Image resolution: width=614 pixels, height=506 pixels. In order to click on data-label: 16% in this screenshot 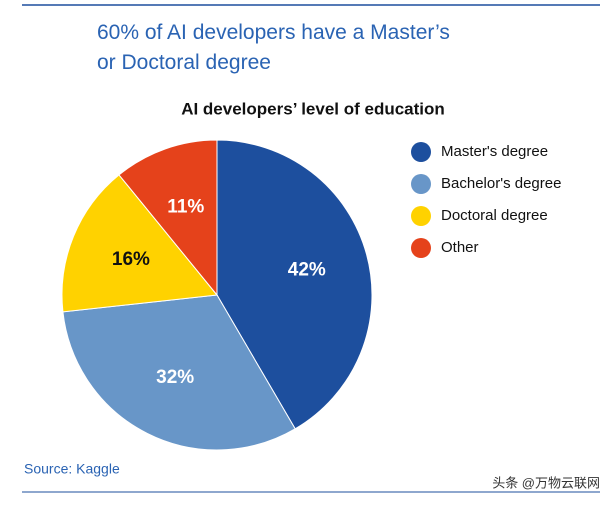, I will do `click(131, 259)`.